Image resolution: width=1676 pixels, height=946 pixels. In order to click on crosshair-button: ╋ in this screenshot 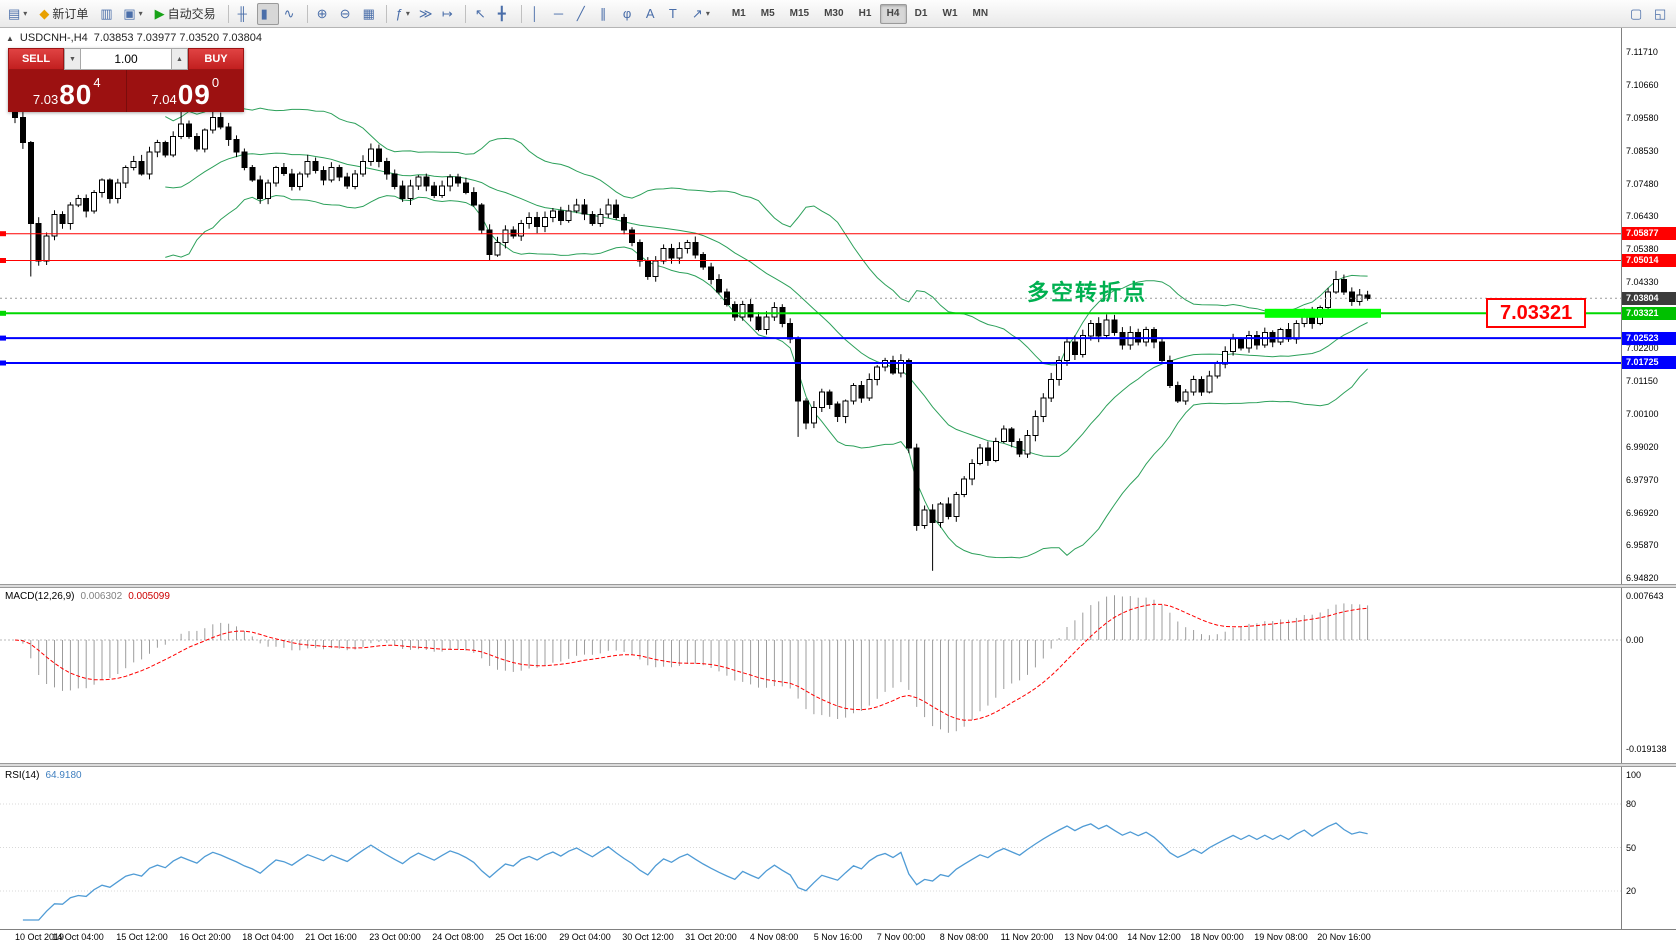, I will do `click(505, 14)`.